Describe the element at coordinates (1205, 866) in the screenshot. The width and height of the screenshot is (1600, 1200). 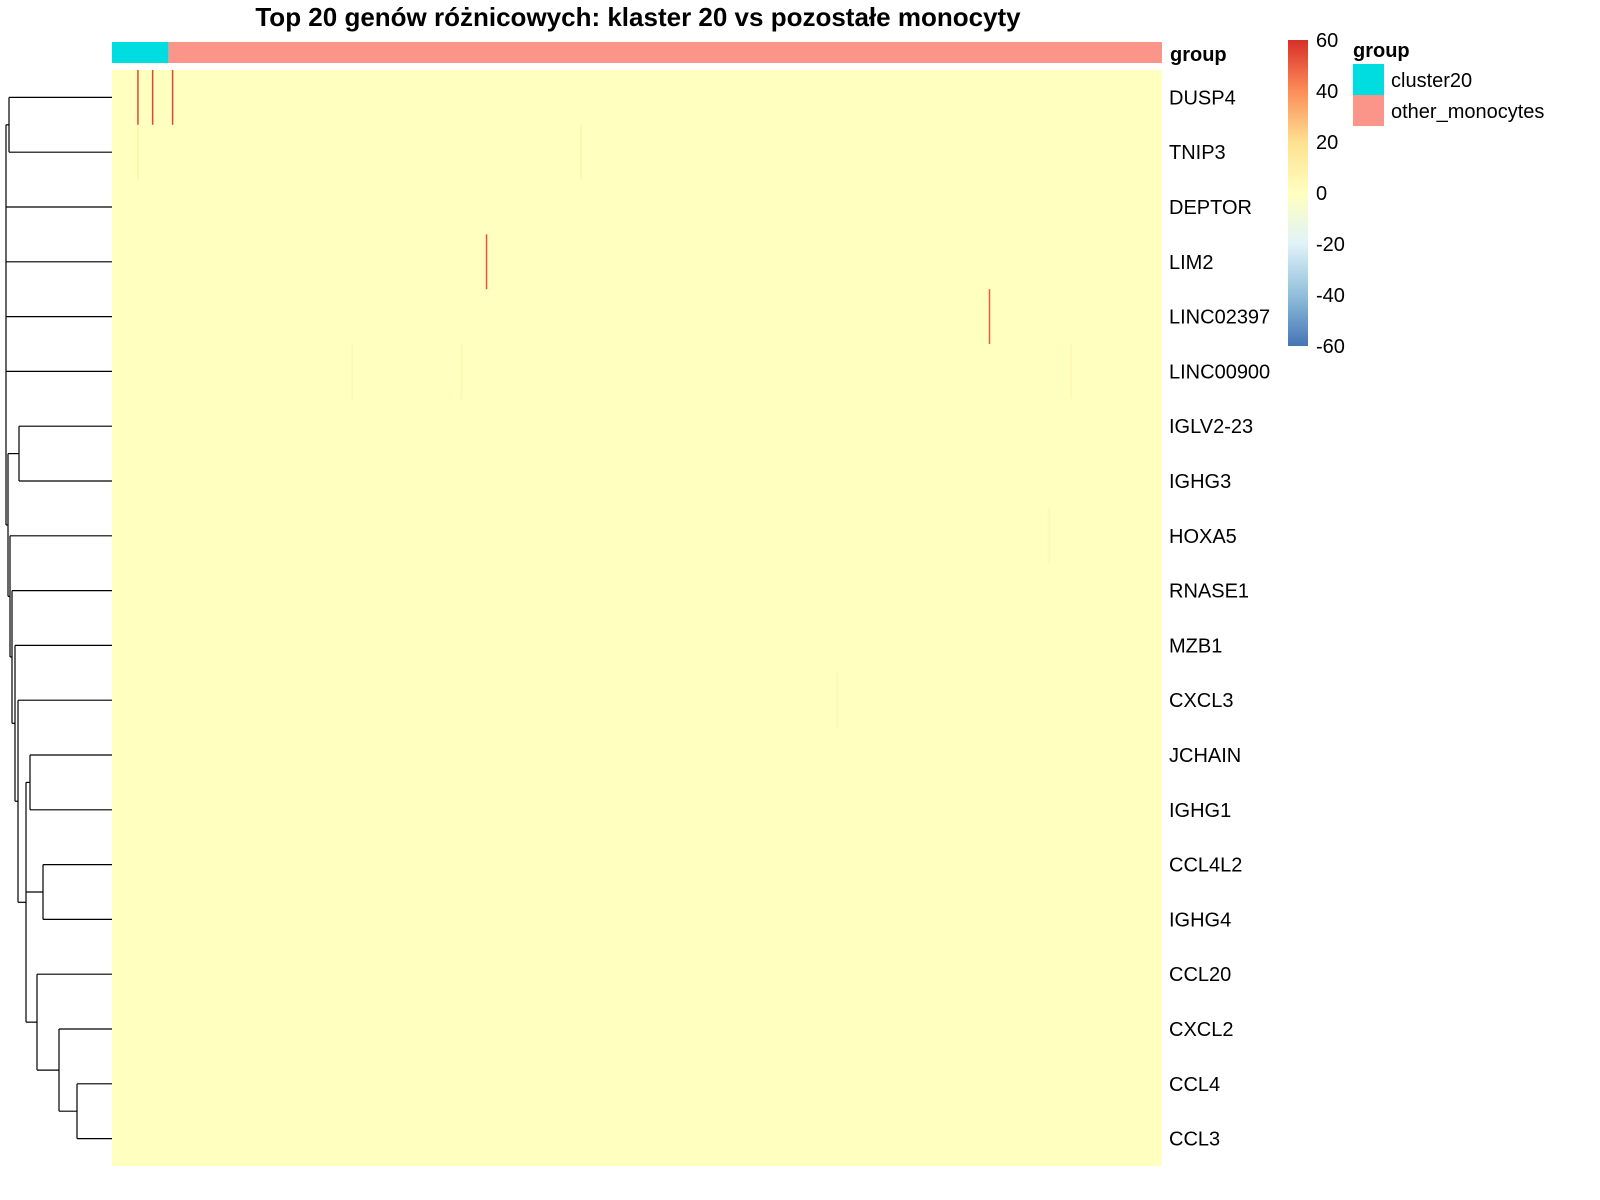
I see `row-label-ccl4l2: CCL4L2` at that location.